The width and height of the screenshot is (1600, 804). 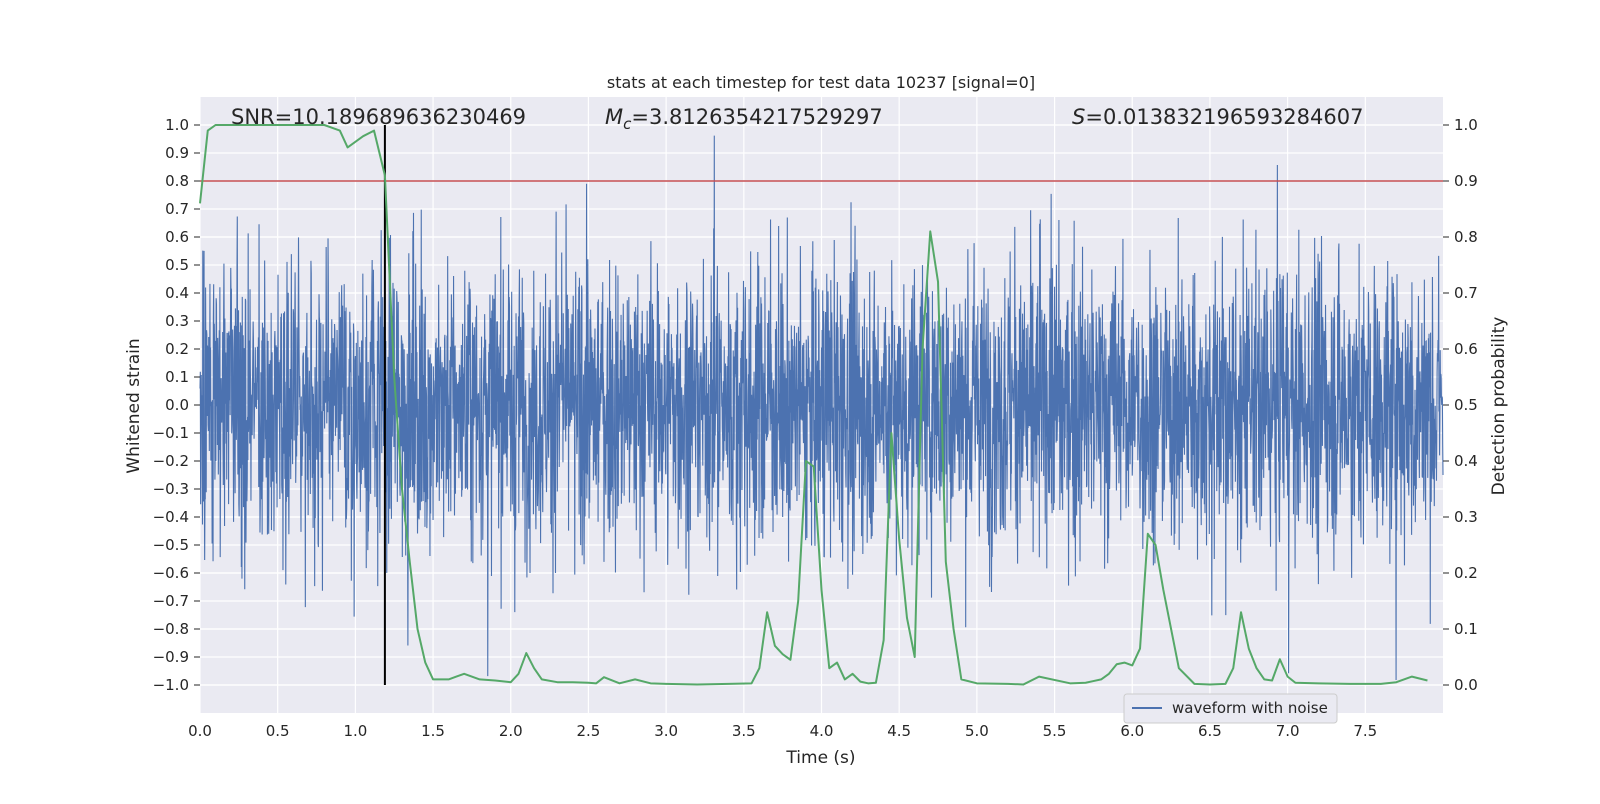 What do you see at coordinates (1466, 405) in the screenshot?
I see `y-right-tick-label: 0.5` at bounding box center [1466, 405].